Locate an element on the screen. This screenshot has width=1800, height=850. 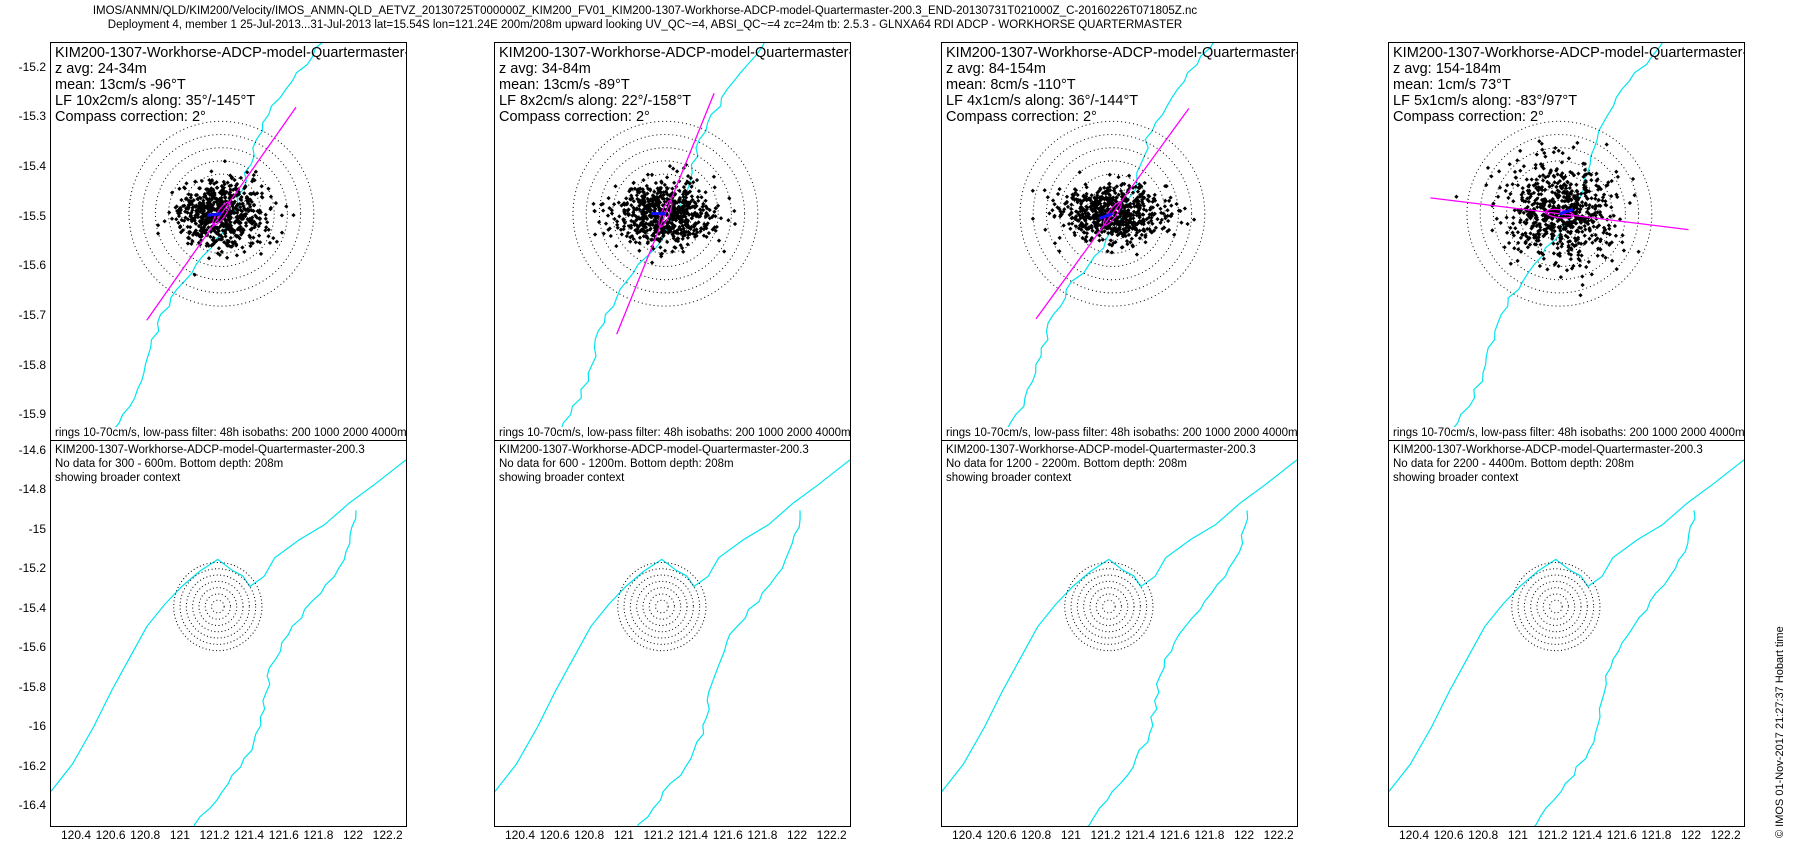
x-tick-label: 121.2 is located at coordinates (214, 835).